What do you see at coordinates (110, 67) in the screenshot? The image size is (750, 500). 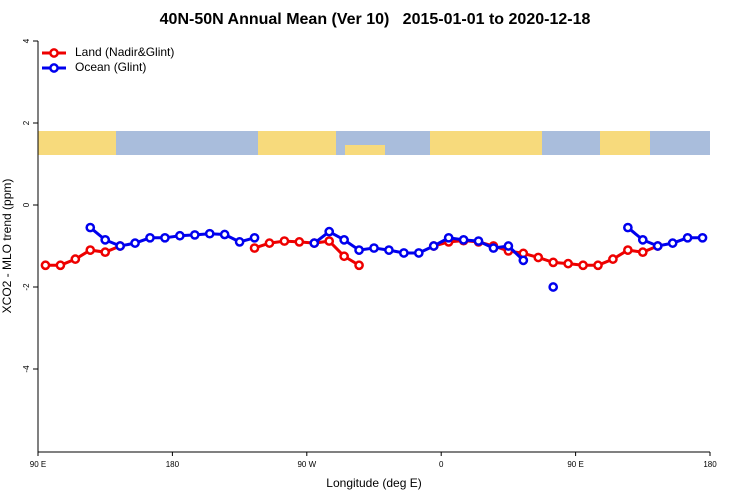 I see `legend-label: Ocean (Glint)` at bounding box center [110, 67].